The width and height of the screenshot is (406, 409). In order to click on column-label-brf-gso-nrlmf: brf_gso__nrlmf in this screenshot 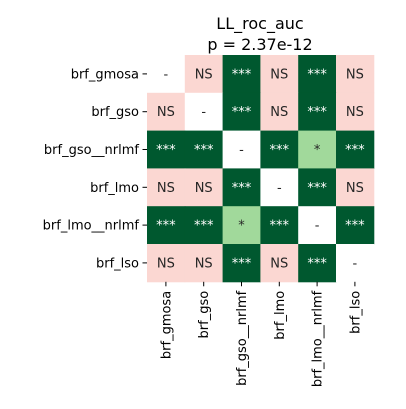, I will do `click(242, 338)`.